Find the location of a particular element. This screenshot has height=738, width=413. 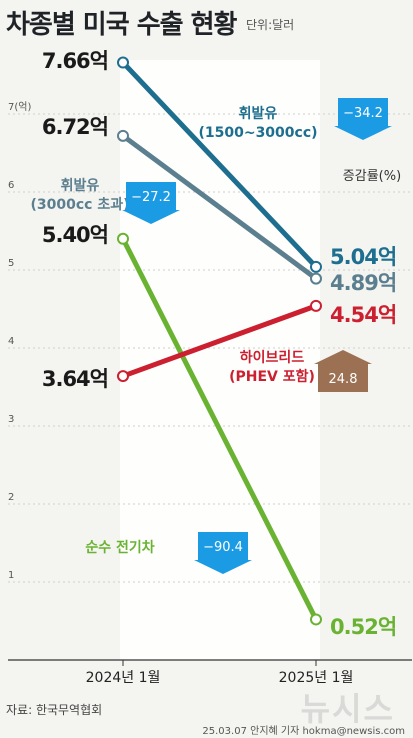

page-title: 차종별 미국 수출 현황 is located at coordinates (121, 25).